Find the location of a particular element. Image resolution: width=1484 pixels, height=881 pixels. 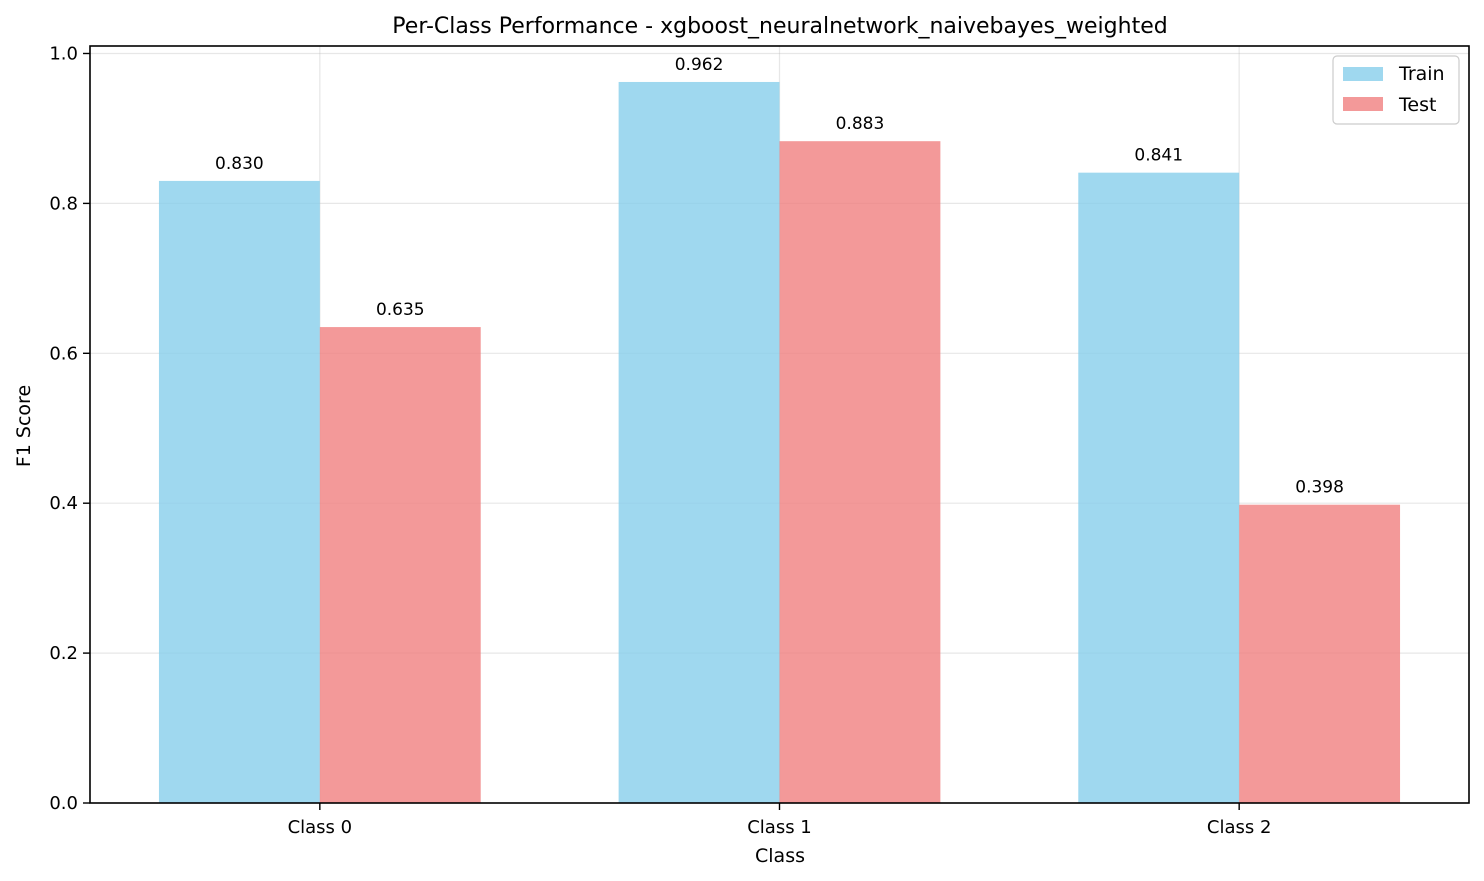

legend-label-test: Test is located at coordinates (1417, 105).